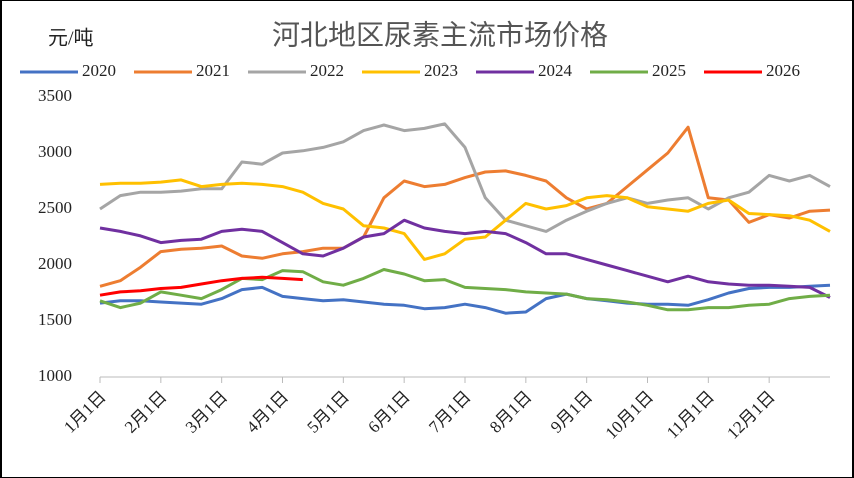  I want to click on y-tick-label: 2500, so click(55, 207).